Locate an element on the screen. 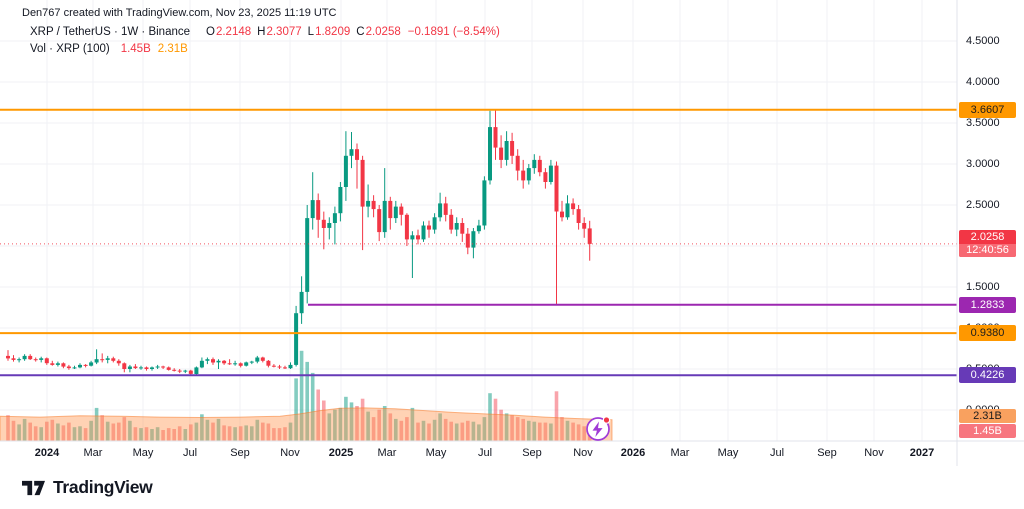 The height and width of the screenshot is (509, 1024). hline-price-badge: 3.6607 is located at coordinates (987, 109).